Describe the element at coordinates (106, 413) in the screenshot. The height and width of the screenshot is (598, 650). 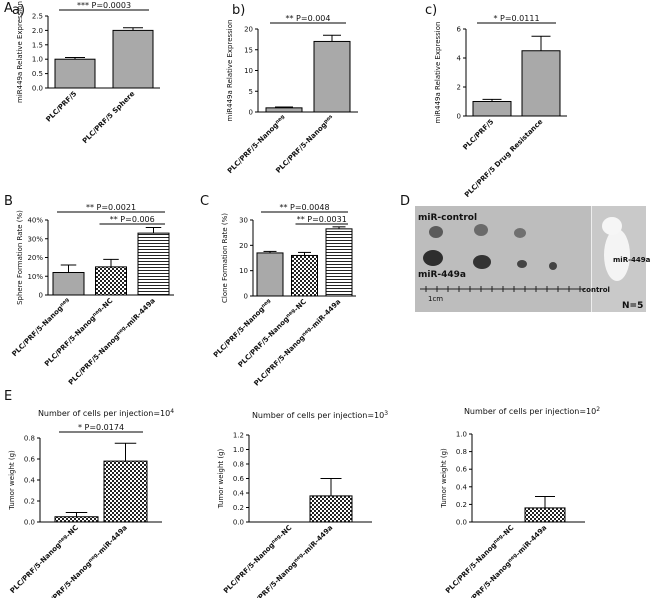
I see `chart-title-E1: Number of cells per injection=104` at that location.